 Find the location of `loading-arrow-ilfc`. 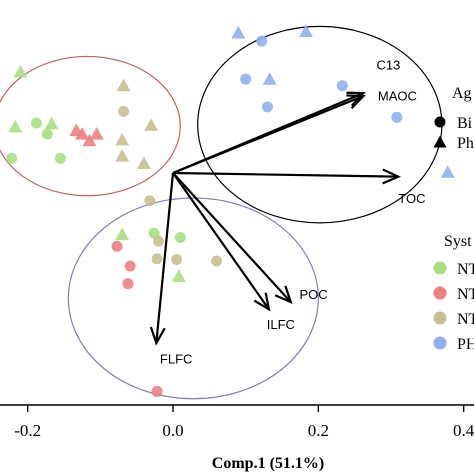

loading-arrow-ilfc is located at coordinates (221, 241).